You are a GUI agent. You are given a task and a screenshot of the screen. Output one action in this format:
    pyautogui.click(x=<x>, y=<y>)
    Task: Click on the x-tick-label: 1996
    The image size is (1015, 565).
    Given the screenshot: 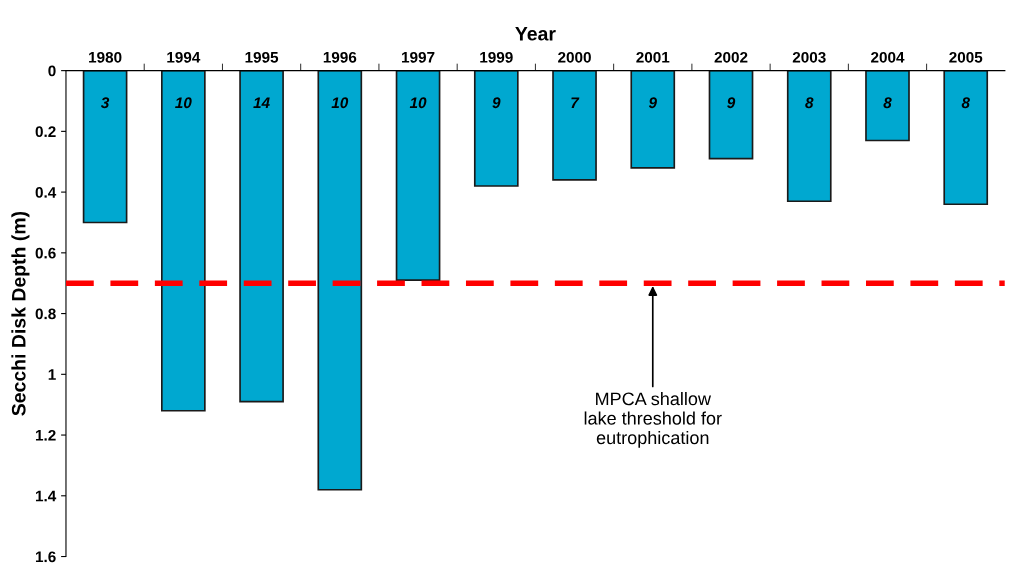 What is the action you would take?
    pyautogui.click(x=340, y=57)
    